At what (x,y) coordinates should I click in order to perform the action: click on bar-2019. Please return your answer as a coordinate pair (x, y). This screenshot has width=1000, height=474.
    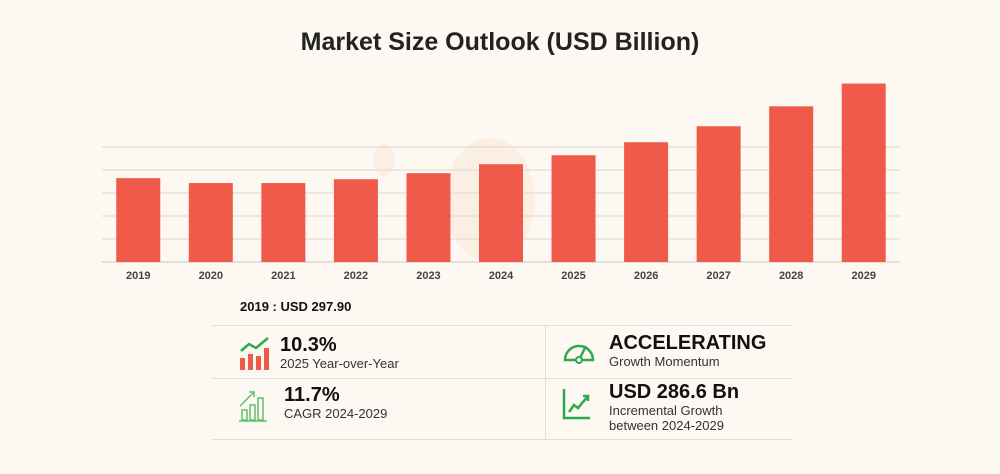
    Looking at the image, I should click on (138, 220).